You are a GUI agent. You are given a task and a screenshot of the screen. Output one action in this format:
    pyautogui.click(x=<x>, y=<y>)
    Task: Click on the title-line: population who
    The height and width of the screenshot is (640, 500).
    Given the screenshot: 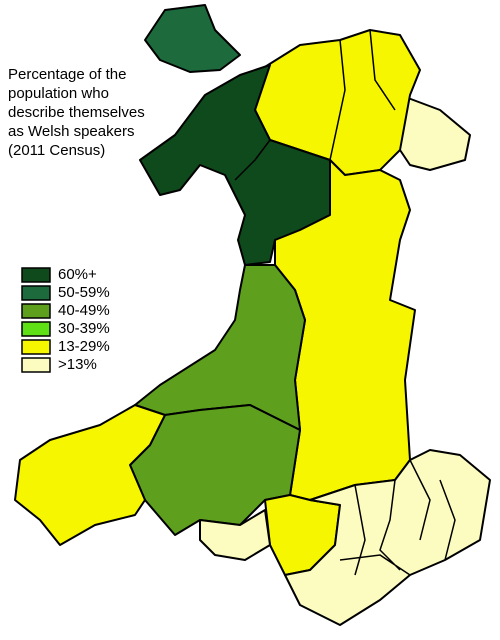 What is the action you would take?
    pyautogui.click(x=58, y=93)
    